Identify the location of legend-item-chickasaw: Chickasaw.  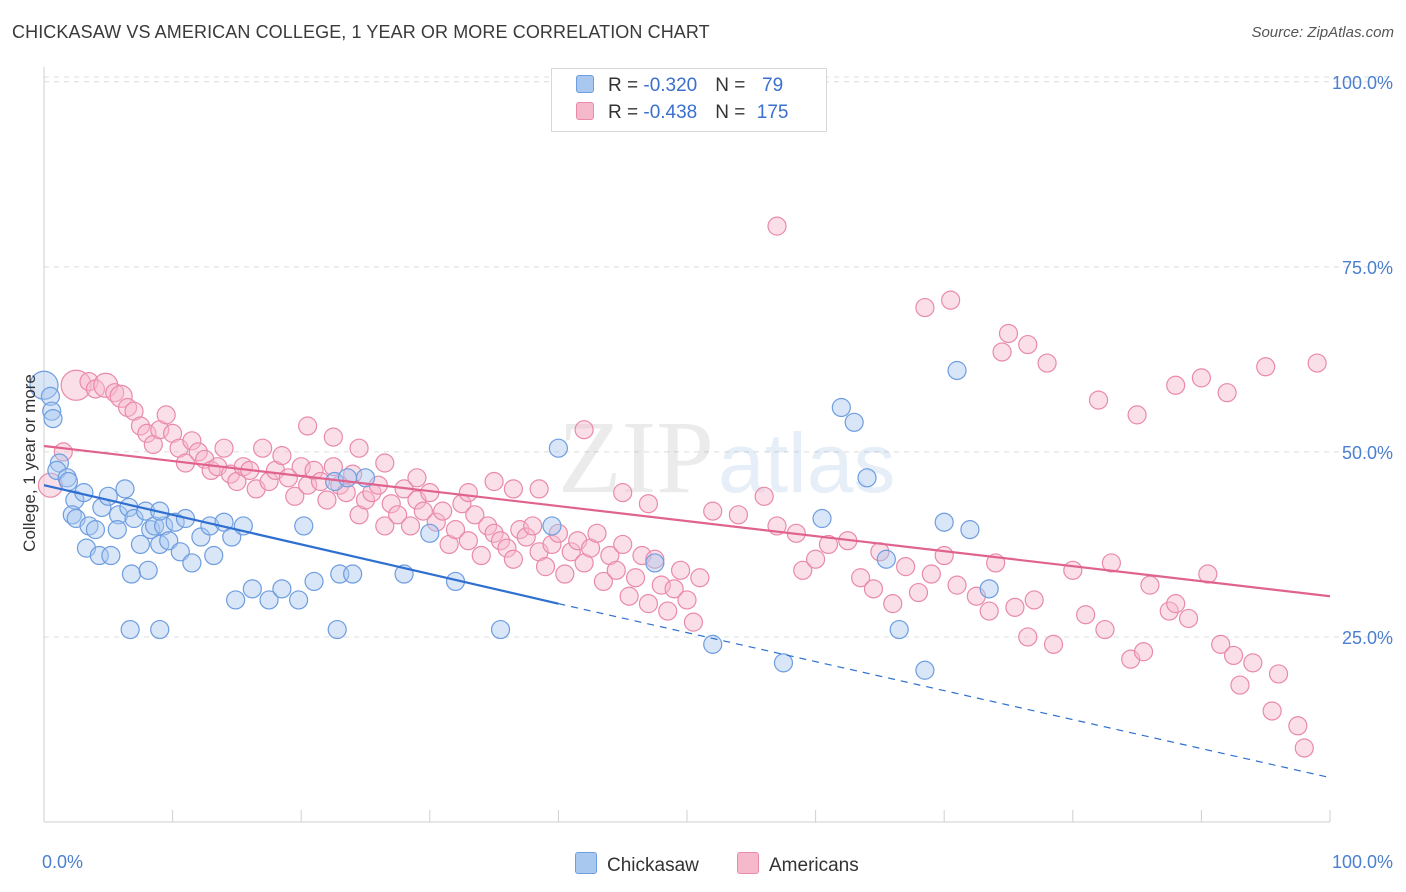
(637, 864).